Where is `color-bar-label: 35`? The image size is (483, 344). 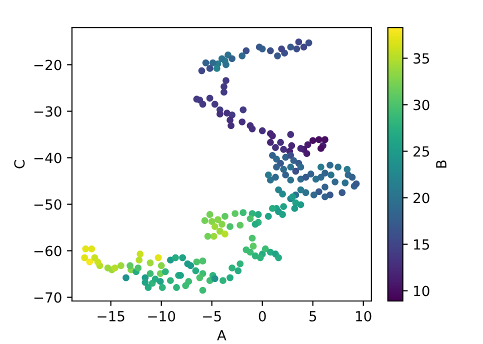
color-bar-label: 35 is located at coordinates (422, 58).